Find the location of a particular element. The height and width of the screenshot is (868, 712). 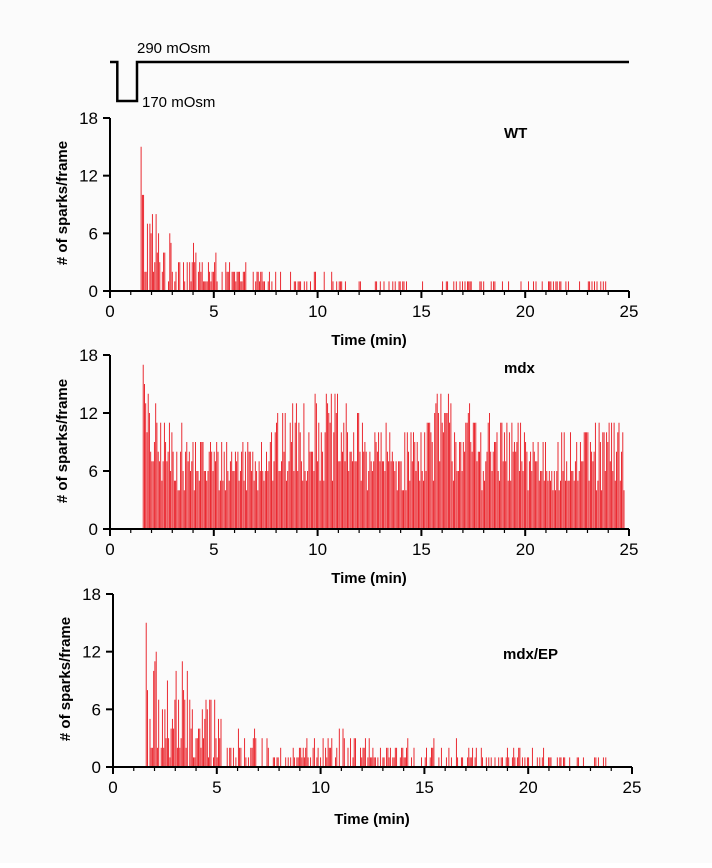

stimulus-trace-group: 290 mOsm 170 mOsm is located at coordinates (369, 75).